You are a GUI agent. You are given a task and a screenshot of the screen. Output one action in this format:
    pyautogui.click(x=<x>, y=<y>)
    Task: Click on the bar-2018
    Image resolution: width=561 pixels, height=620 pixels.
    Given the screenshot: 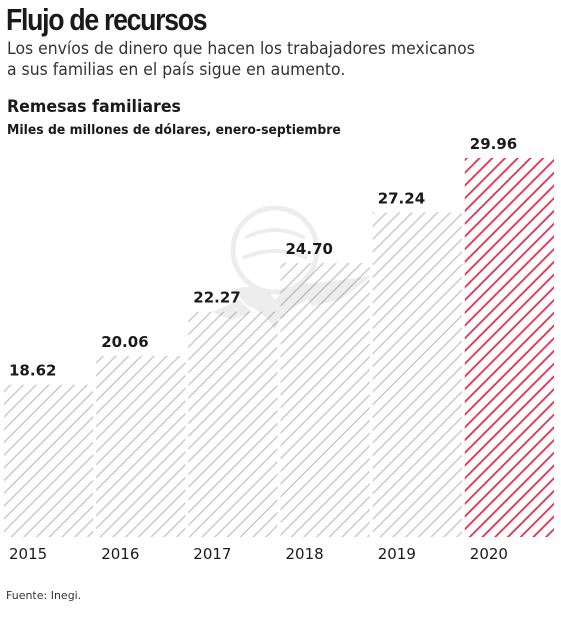 What is the action you would take?
    pyautogui.click(x=325, y=400)
    